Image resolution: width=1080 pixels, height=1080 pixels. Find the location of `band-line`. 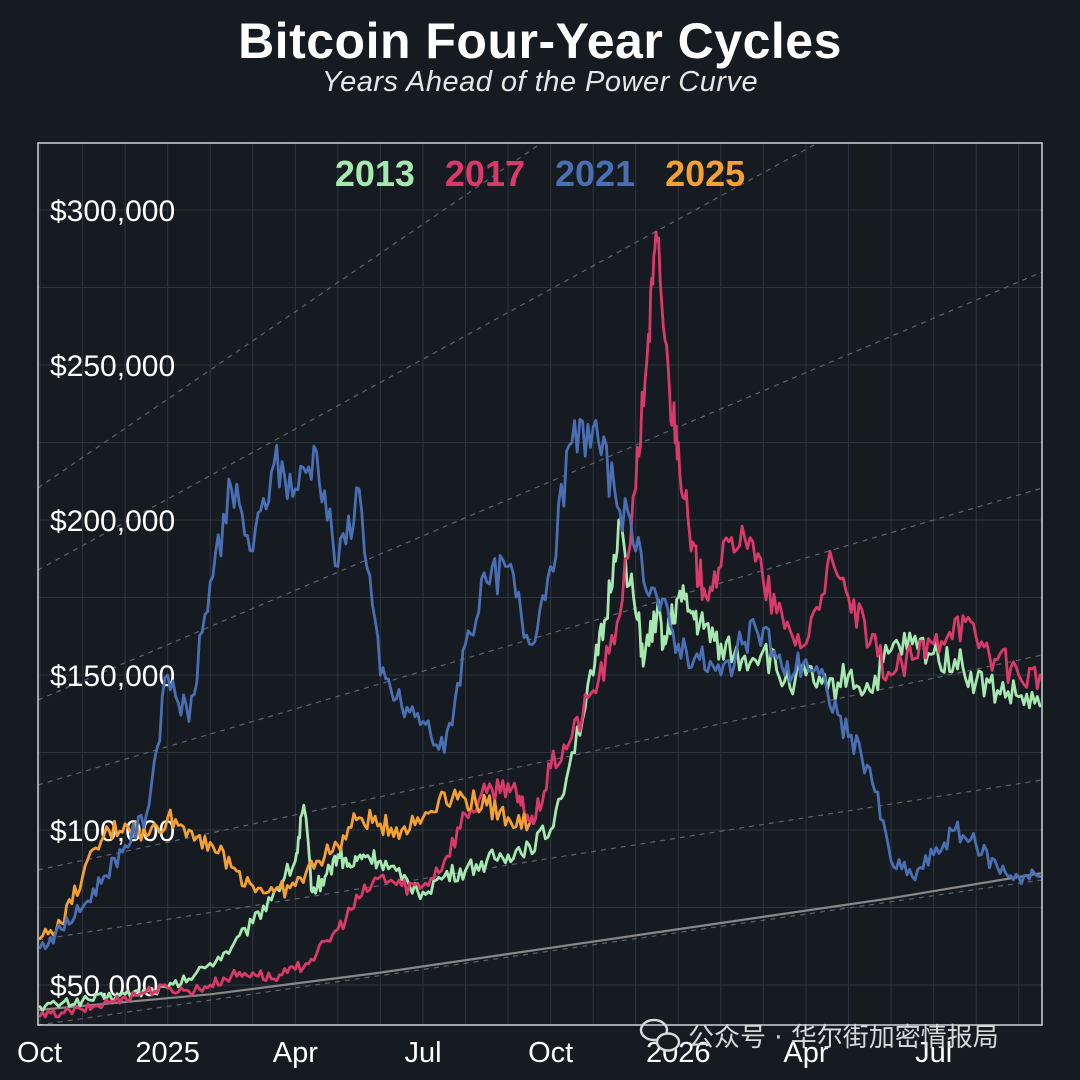

band-line is located at coordinates (290, 316).